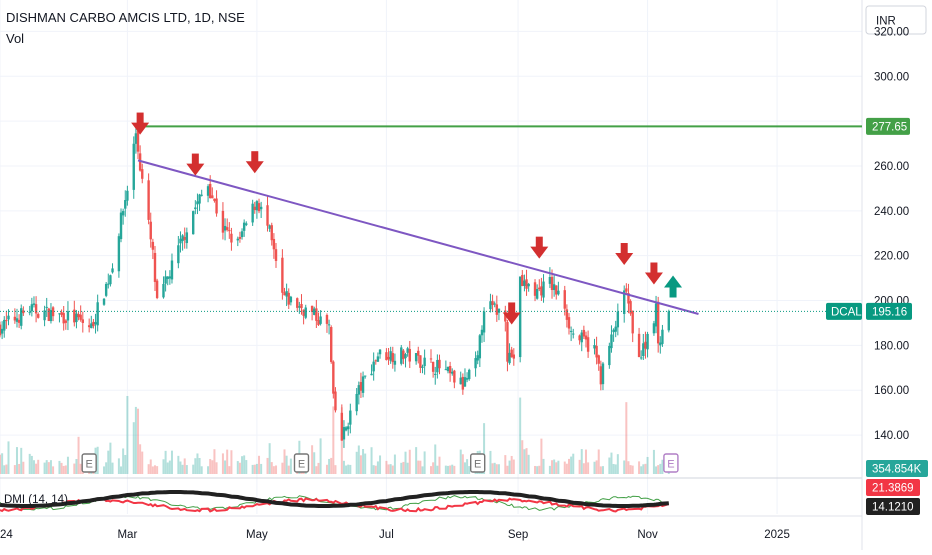  Describe the element at coordinates (897, 468) in the screenshot. I see `volume-tag: 354.854K` at that location.